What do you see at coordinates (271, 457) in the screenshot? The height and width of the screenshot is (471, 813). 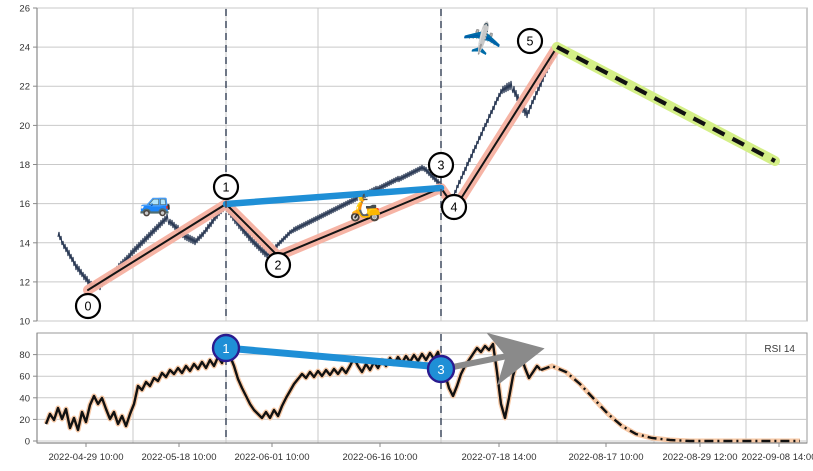 I see `xtick-2: 2022-06-01 10:00` at bounding box center [271, 457].